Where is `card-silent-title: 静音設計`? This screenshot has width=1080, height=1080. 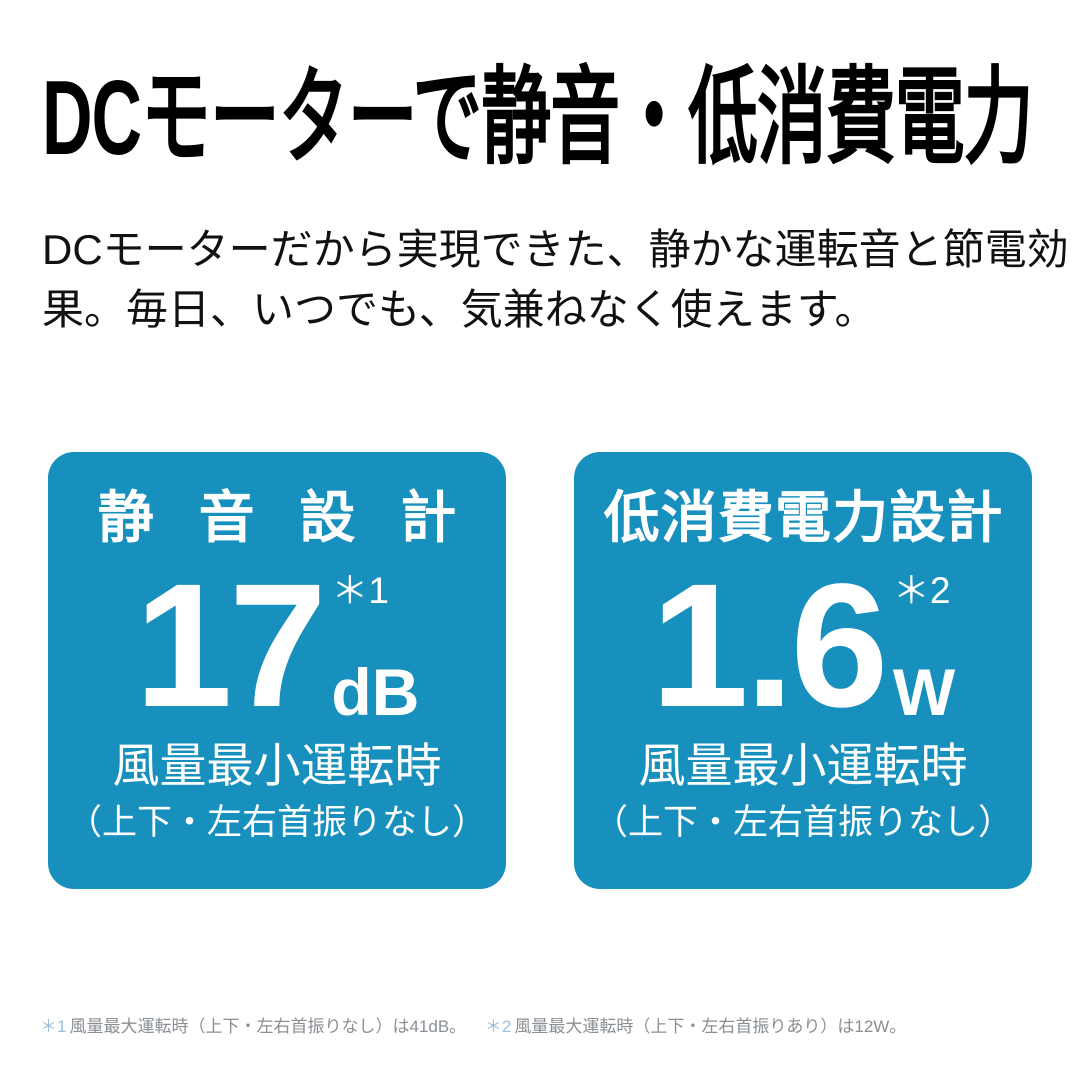
card-silent-title: 静音設計 is located at coordinates (299, 517).